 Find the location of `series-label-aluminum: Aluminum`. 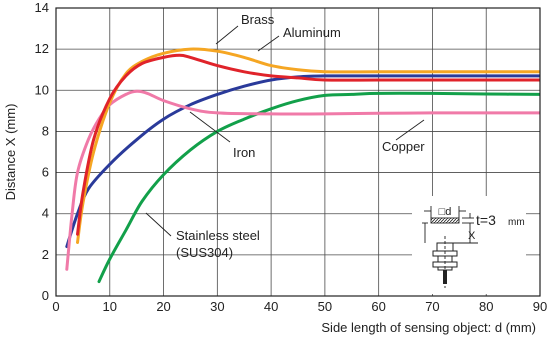

series-label-aluminum: Aluminum is located at coordinates (312, 32).